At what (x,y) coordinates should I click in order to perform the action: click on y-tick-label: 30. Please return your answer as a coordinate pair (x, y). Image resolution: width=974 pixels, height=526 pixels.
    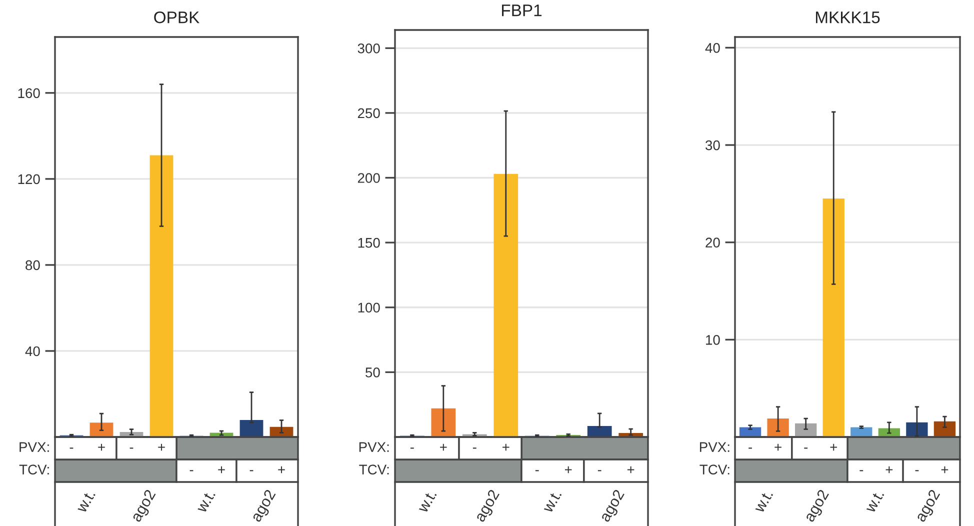
    Looking at the image, I should click on (713, 145).